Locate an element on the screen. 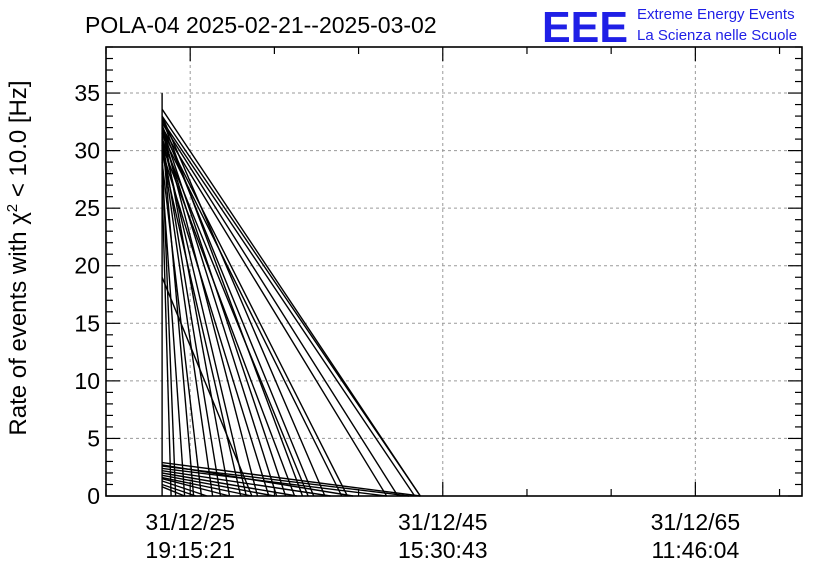 The width and height of the screenshot is (836, 572). logo-line-1: Extreme Energy Events is located at coordinates (716, 14).